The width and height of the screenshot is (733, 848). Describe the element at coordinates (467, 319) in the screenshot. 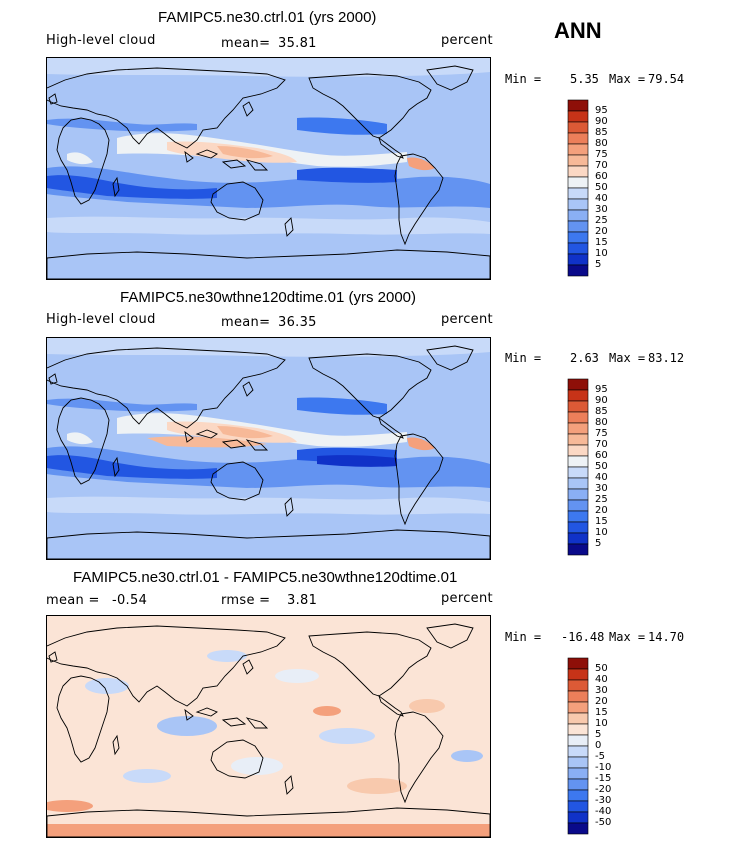

I see `panel2-units: percent` at that location.